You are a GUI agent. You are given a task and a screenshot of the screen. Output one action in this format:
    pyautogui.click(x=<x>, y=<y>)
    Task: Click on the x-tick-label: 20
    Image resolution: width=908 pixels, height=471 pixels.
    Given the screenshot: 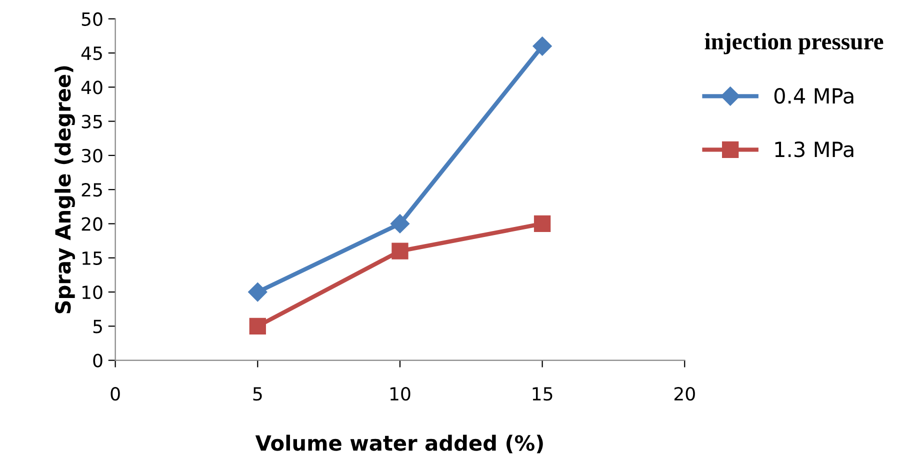 What is the action you would take?
    pyautogui.click(x=684, y=394)
    